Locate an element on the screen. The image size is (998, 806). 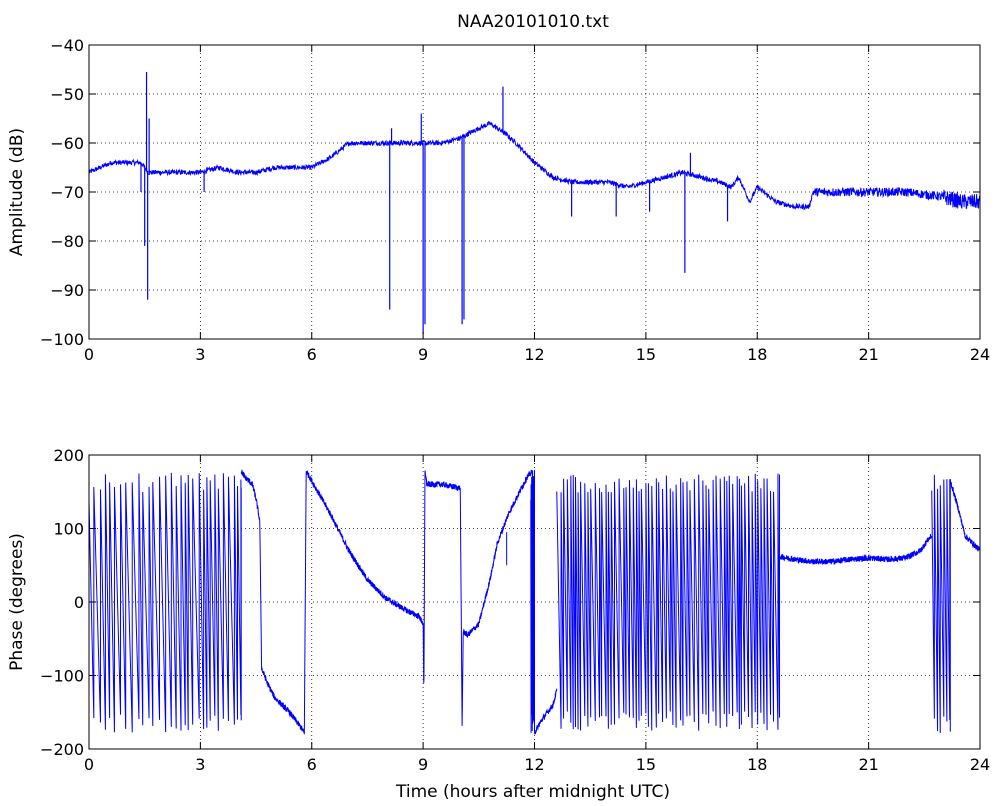
amplitude-line is located at coordinates (534, 166).